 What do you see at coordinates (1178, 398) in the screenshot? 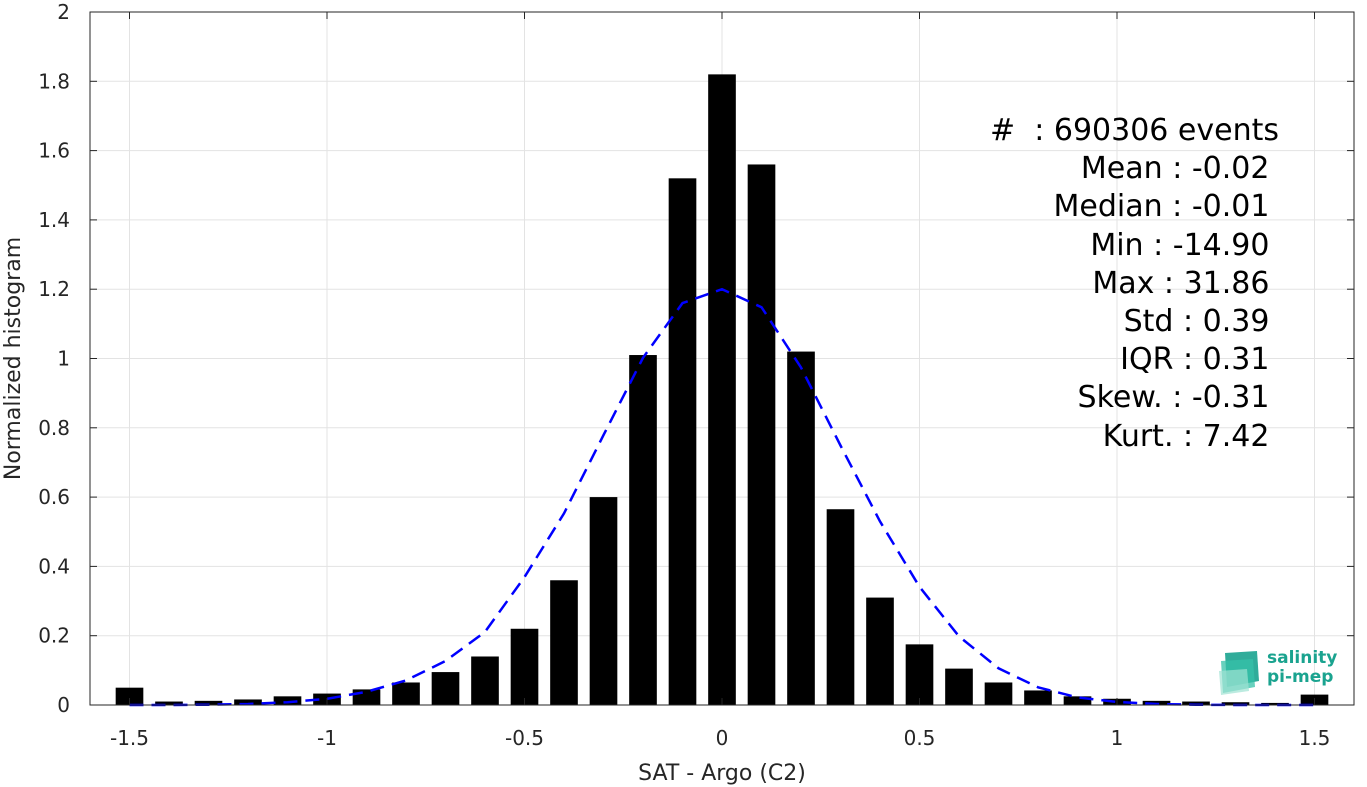
I see `stat-skew: Skew. : -0.31` at bounding box center [1178, 398].